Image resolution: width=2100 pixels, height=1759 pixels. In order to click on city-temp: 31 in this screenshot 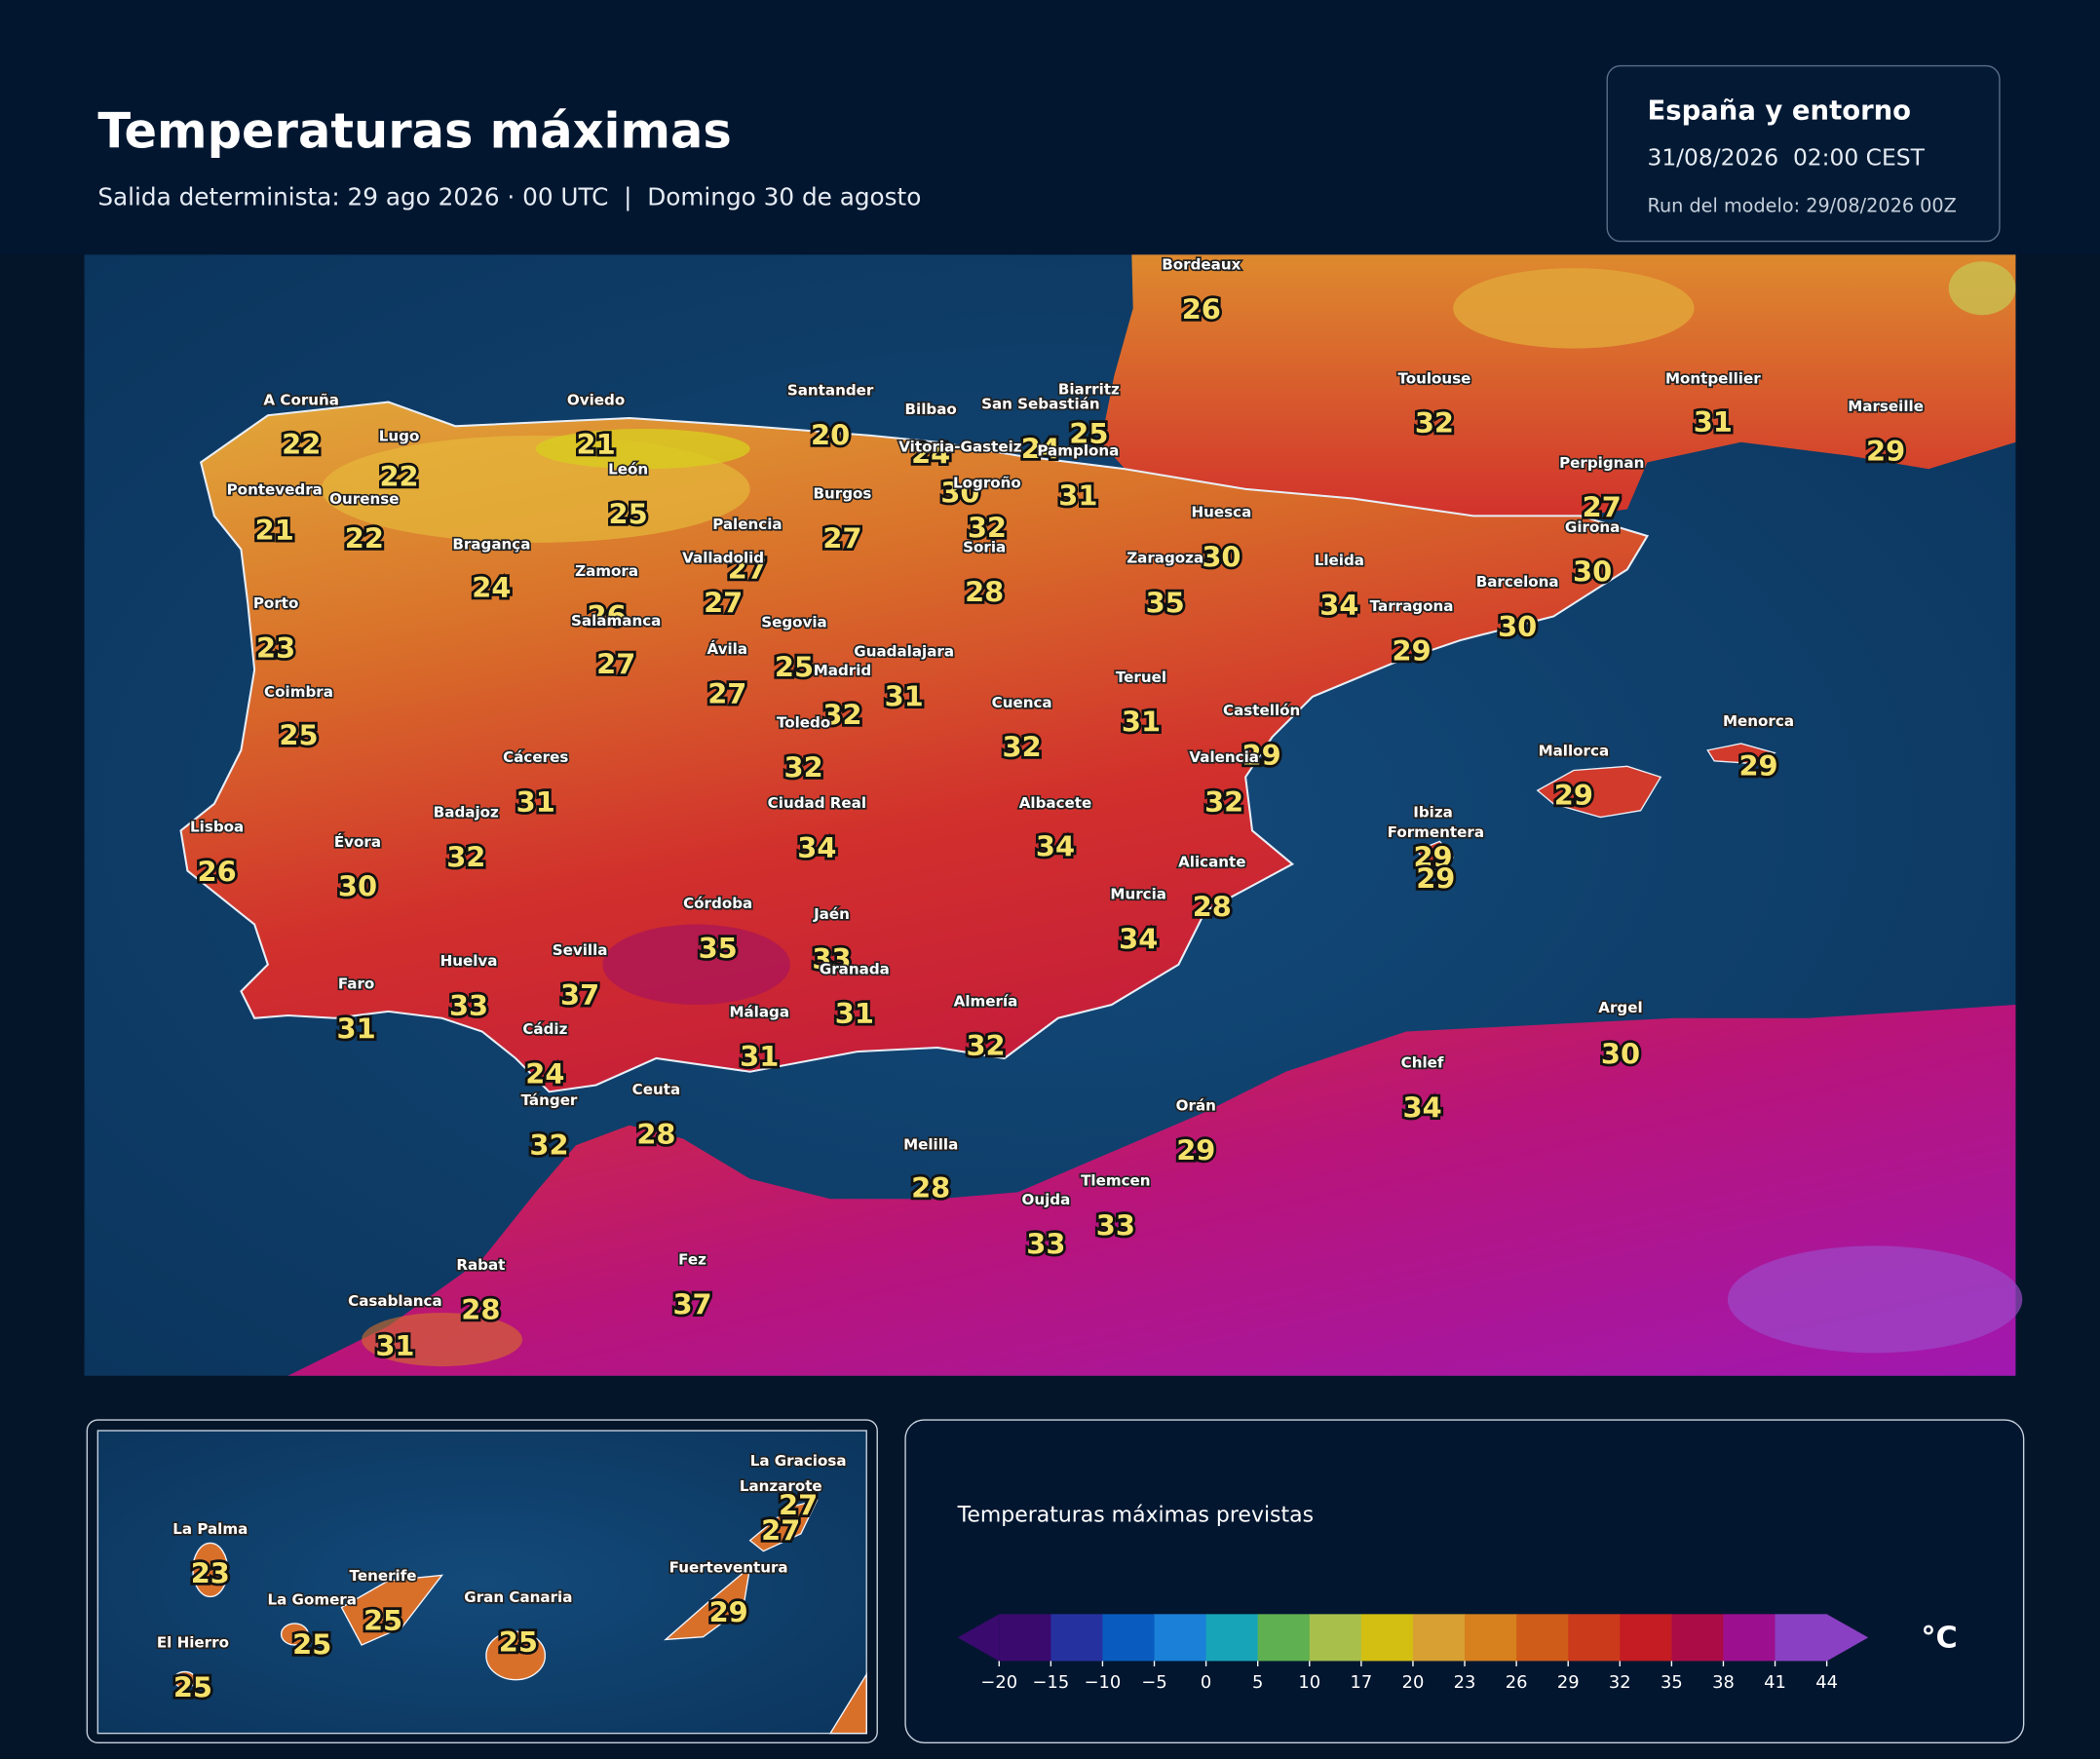, I will do `click(1713, 422)`.